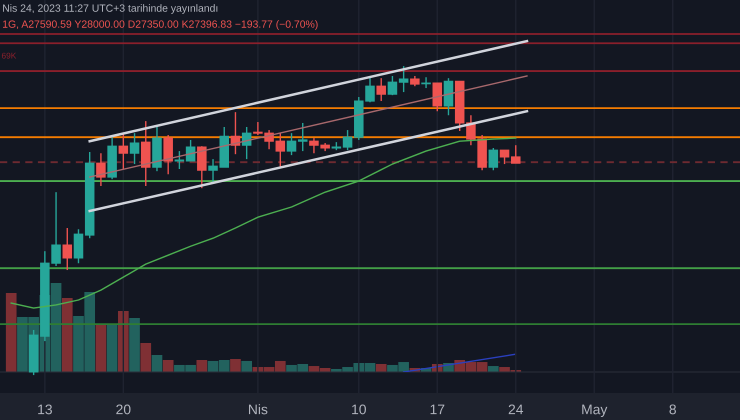 The height and width of the screenshot is (420, 740). I want to click on x-tick-label: Nis, so click(258, 409).